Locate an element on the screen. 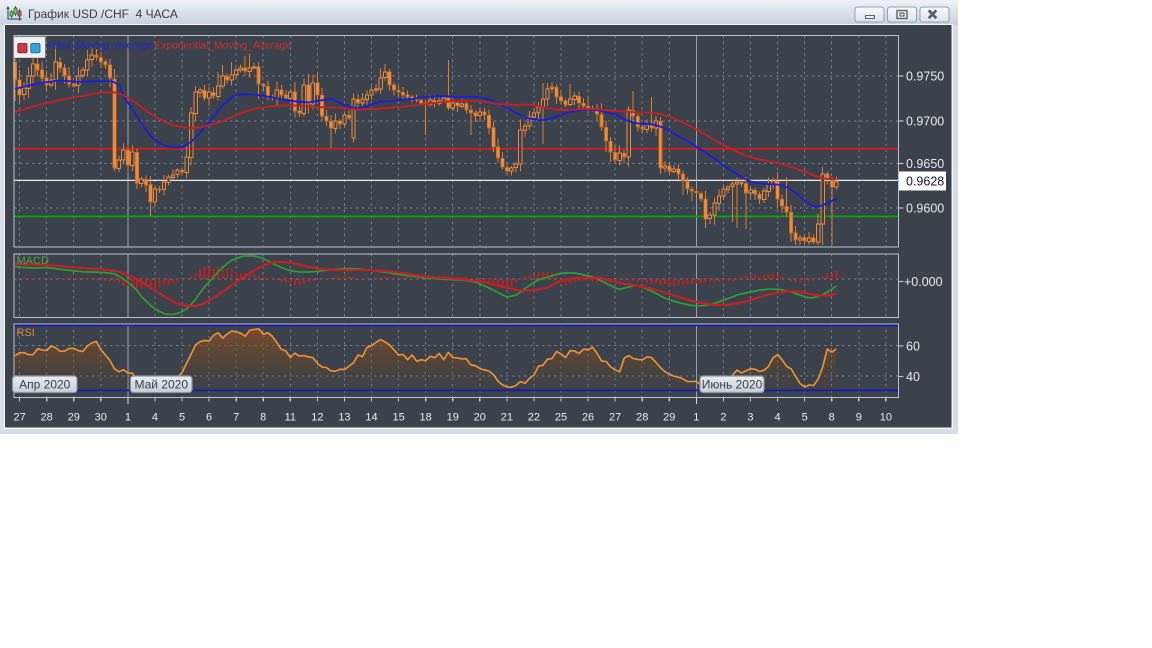 The height and width of the screenshot is (648, 1152). svg-text: 0.9628 is located at coordinates (925, 182).